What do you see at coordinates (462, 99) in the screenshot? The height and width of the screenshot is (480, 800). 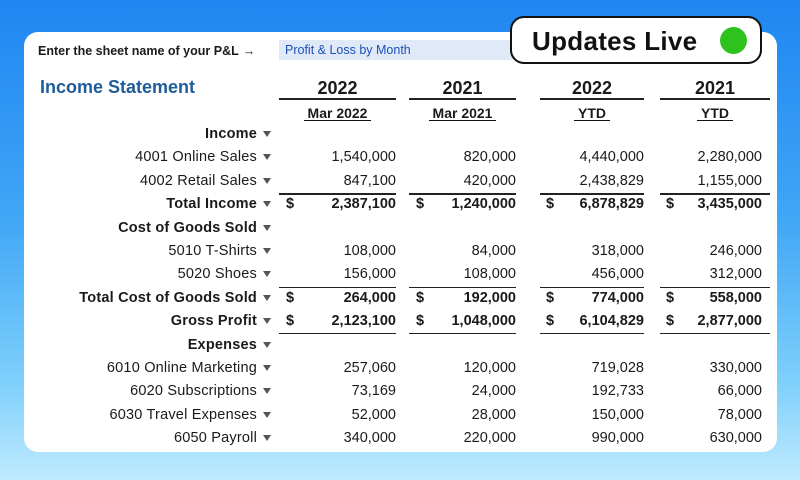 I see `column-header-divider` at bounding box center [462, 99].